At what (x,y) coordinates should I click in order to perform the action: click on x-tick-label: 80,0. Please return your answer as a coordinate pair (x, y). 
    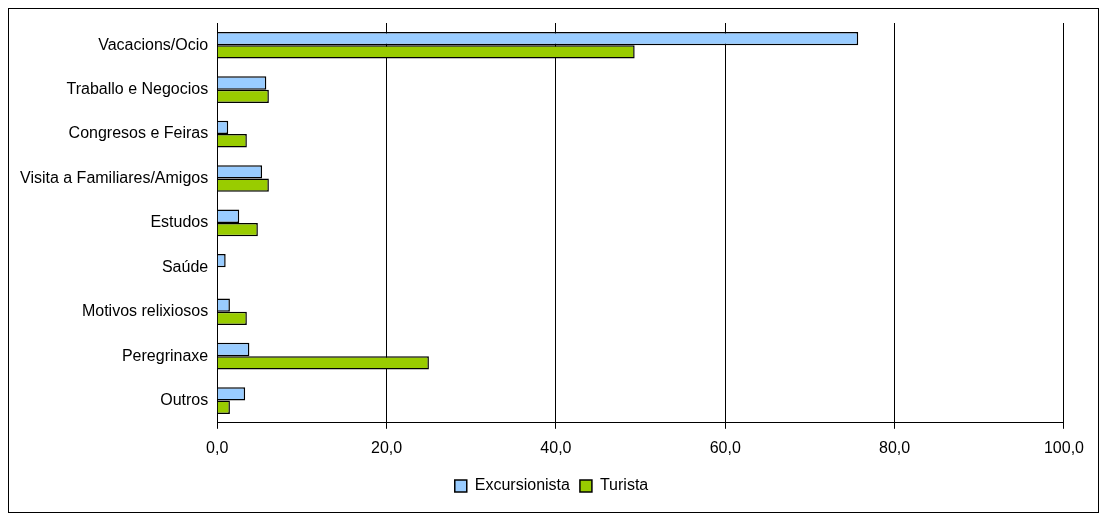
    Looking at the image, I should click on (895, 447).